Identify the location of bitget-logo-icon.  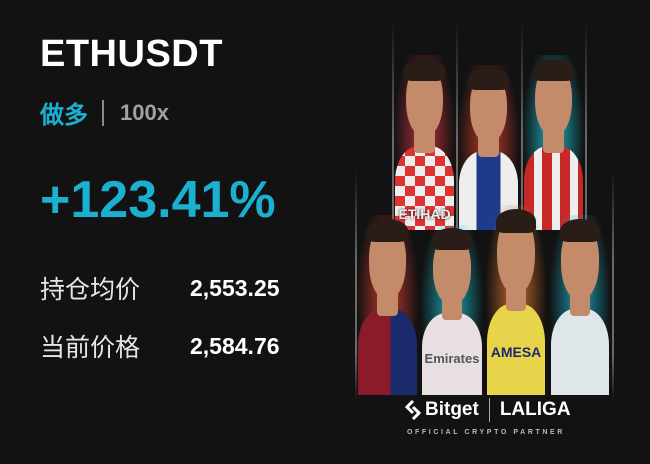
(413, 410).